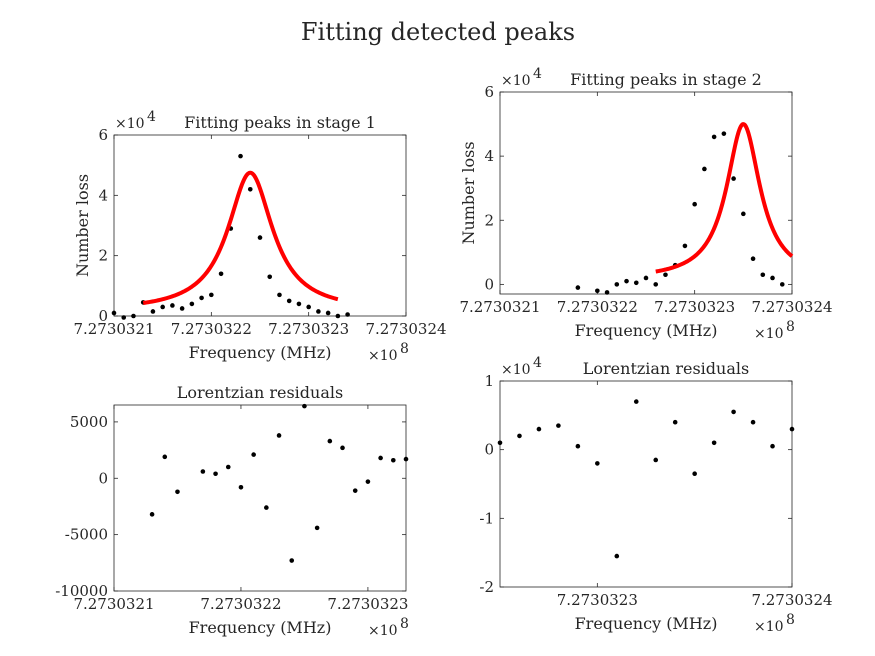 The width and height of the screenshot is (875, 656). Describe the element at coordinates (280, 122) in the screenshot. I see `axes-title: Fitting peaks in stage 1` at that location.